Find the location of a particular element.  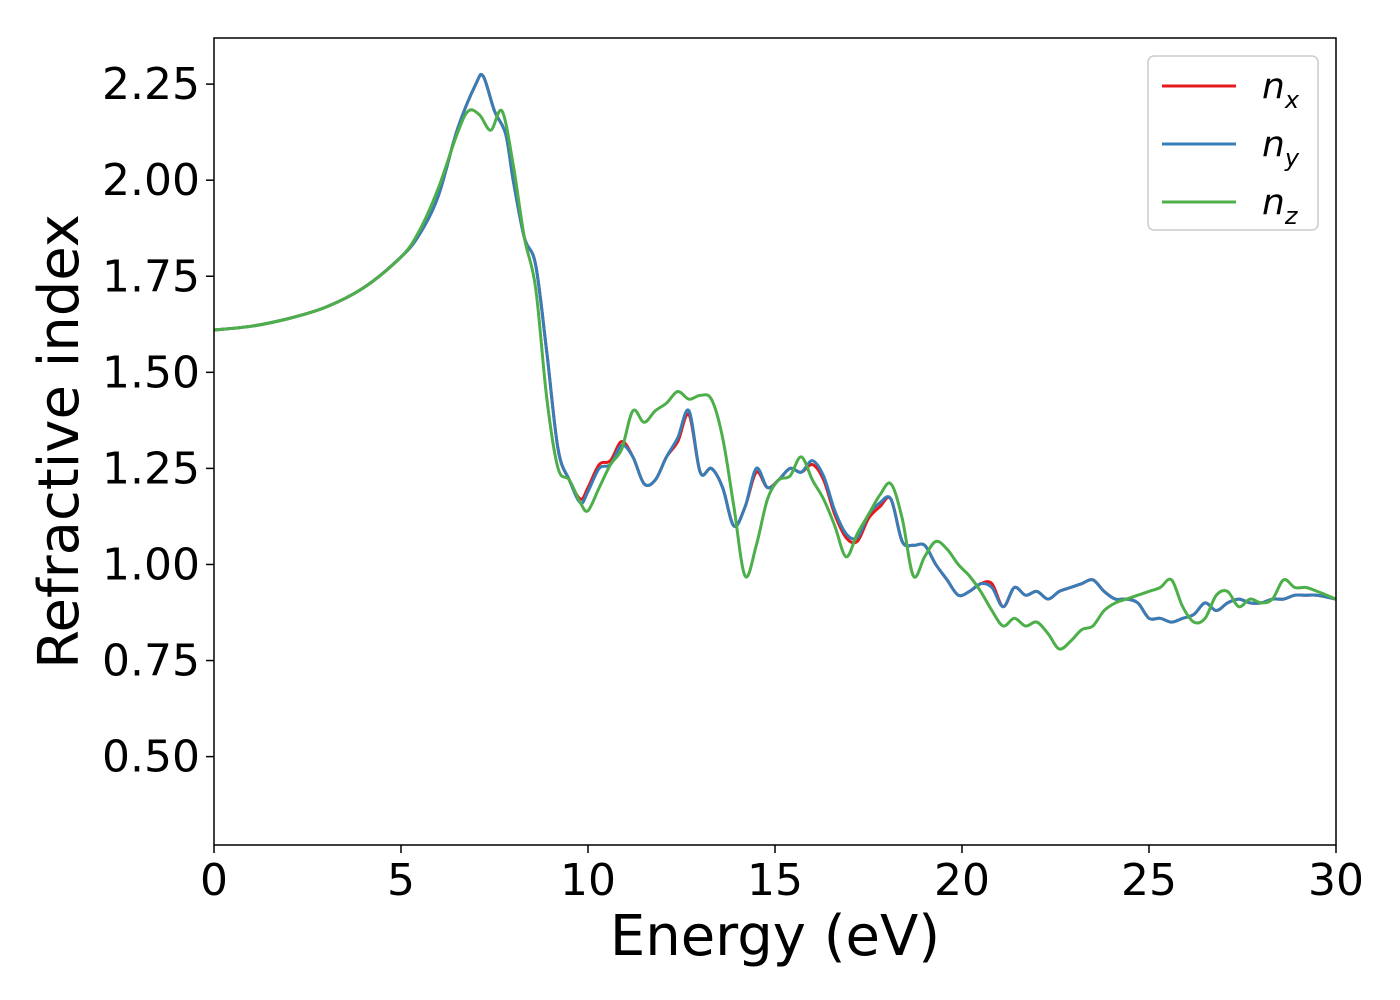

legend-entry-ny: ny is located at coordinates (1281, 148).